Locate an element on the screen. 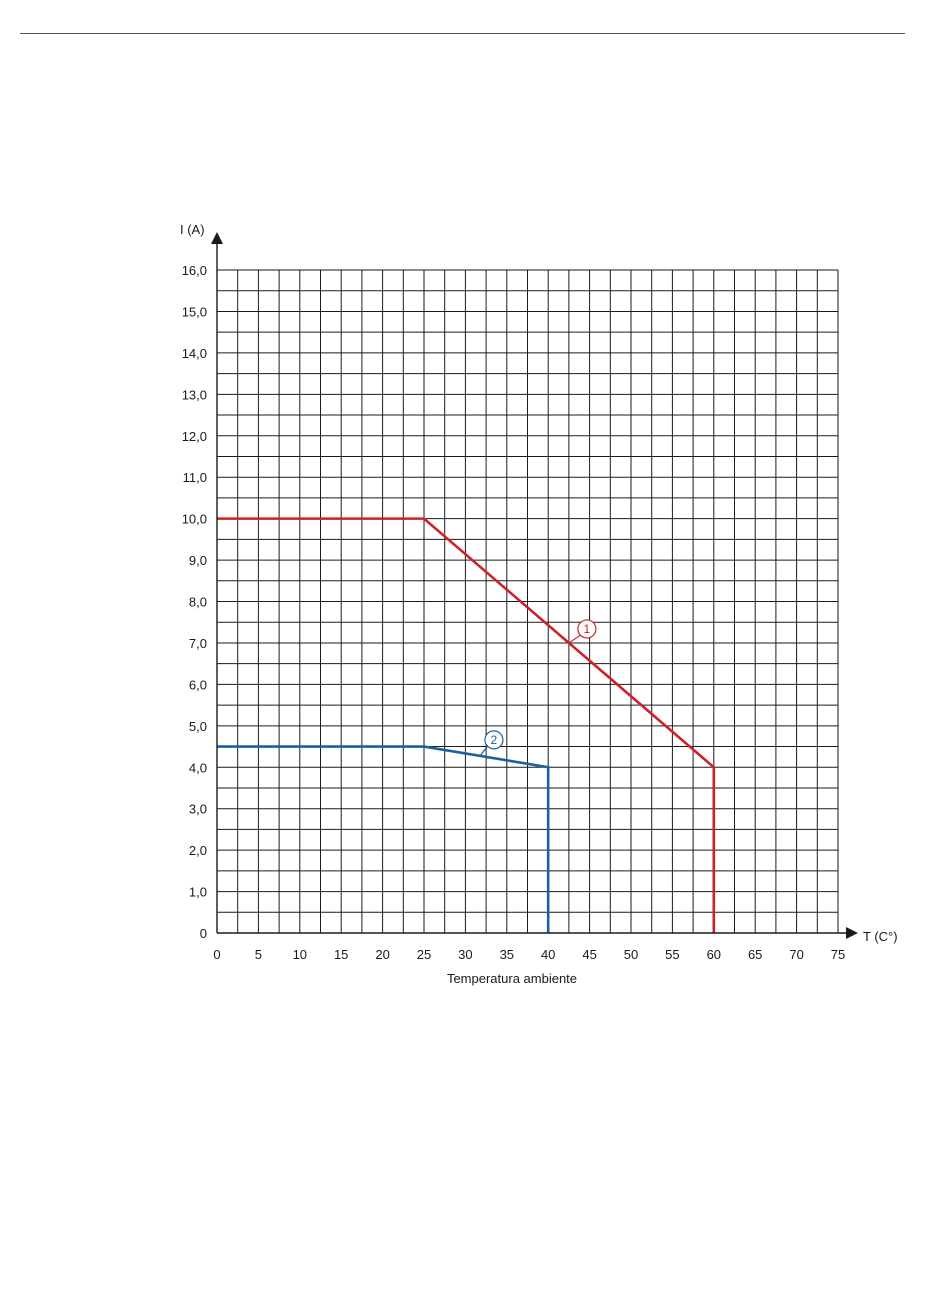 This screenshot has width=950, height=1301. x-tick-label: 5 is located at coordinates (258, 954).